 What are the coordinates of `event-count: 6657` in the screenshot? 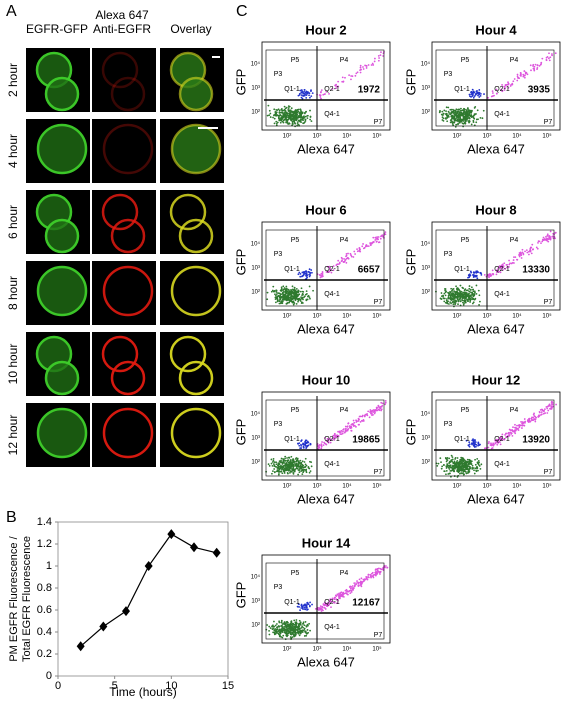 It's located at (369, 270).